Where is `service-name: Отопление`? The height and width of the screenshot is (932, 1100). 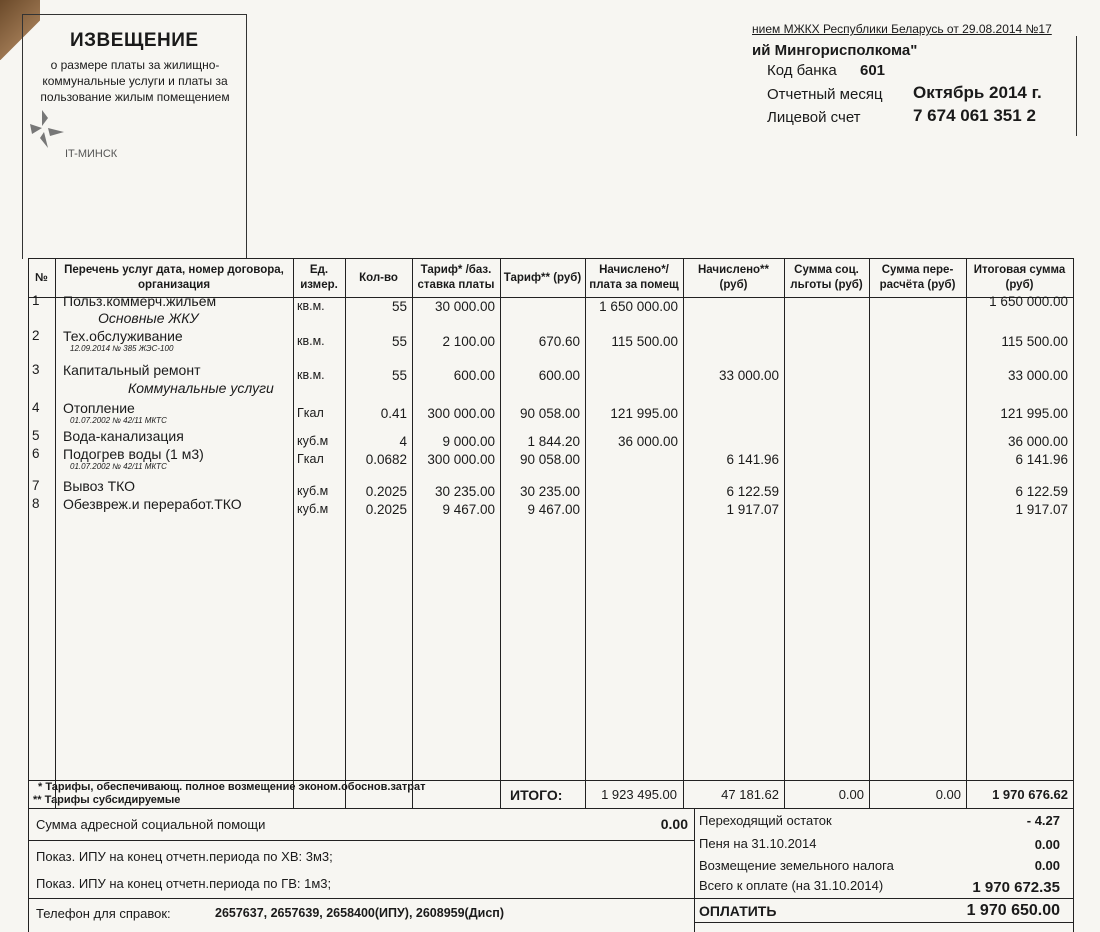 service-name: Отопление is located at coordinates (99, 408).